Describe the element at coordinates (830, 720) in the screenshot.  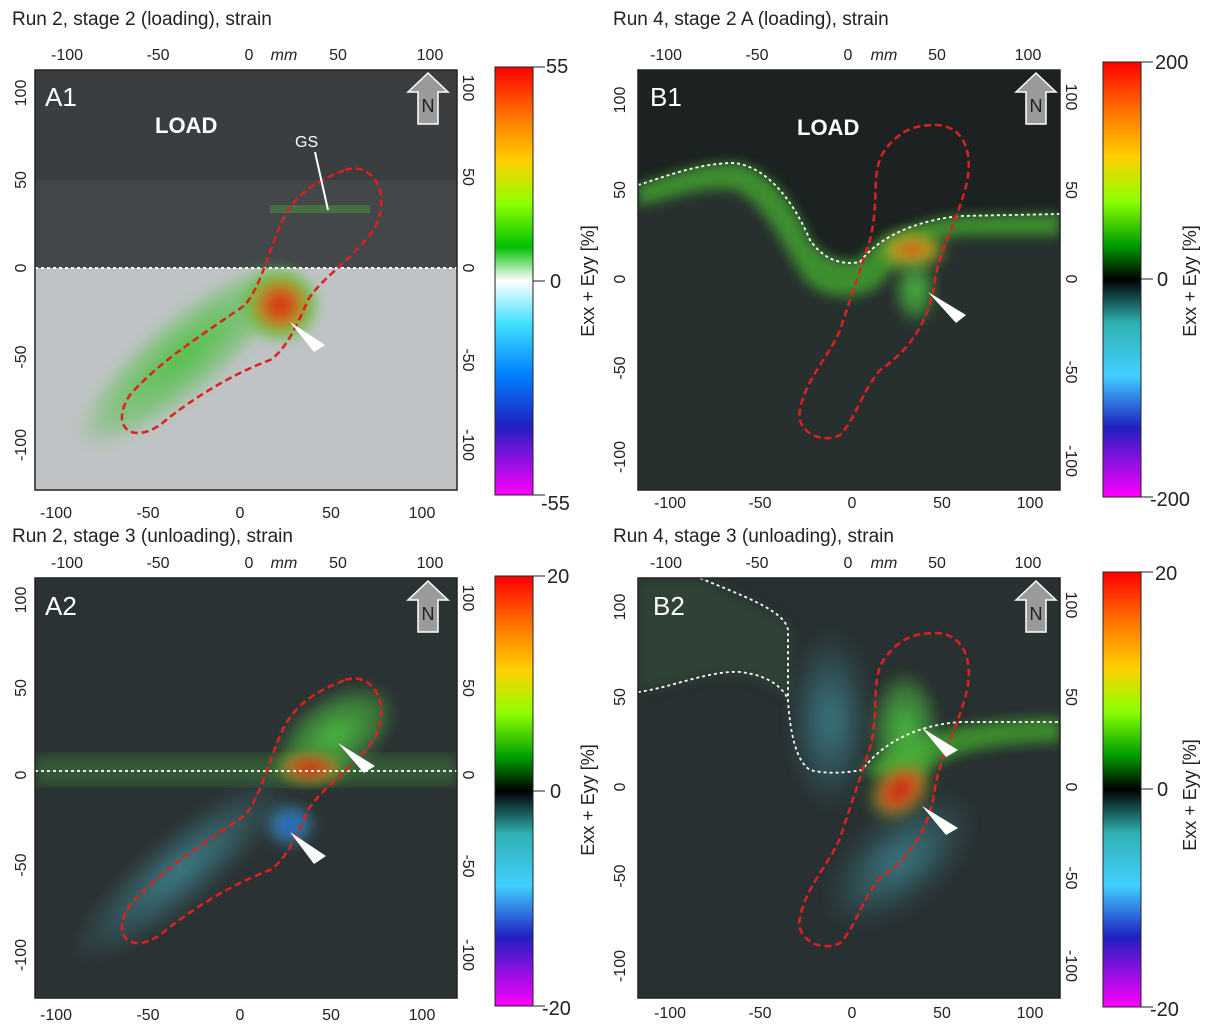
I see `compression-band` at that location.